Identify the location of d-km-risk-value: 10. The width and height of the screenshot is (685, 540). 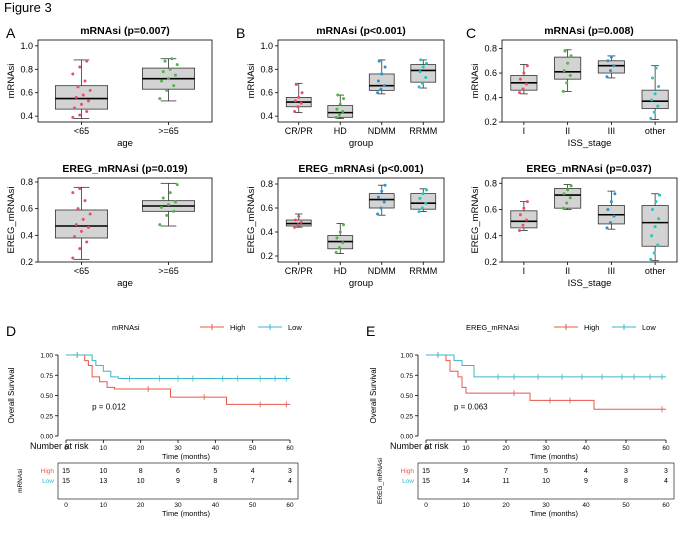
(103, 471).